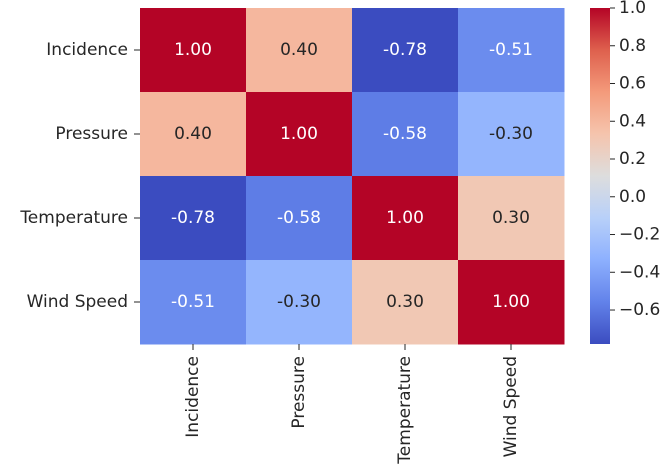 The width and height of the screenshot is (669, 473). I want to click on colorbar-tick-label: 0.0, so click(632, 197).